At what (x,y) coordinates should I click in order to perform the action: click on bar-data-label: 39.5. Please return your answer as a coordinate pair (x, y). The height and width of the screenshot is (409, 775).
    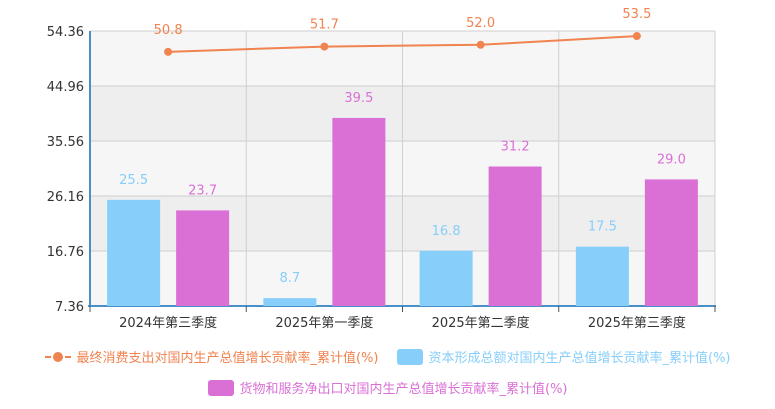
    Looking at the image, I should click on (358, 98).